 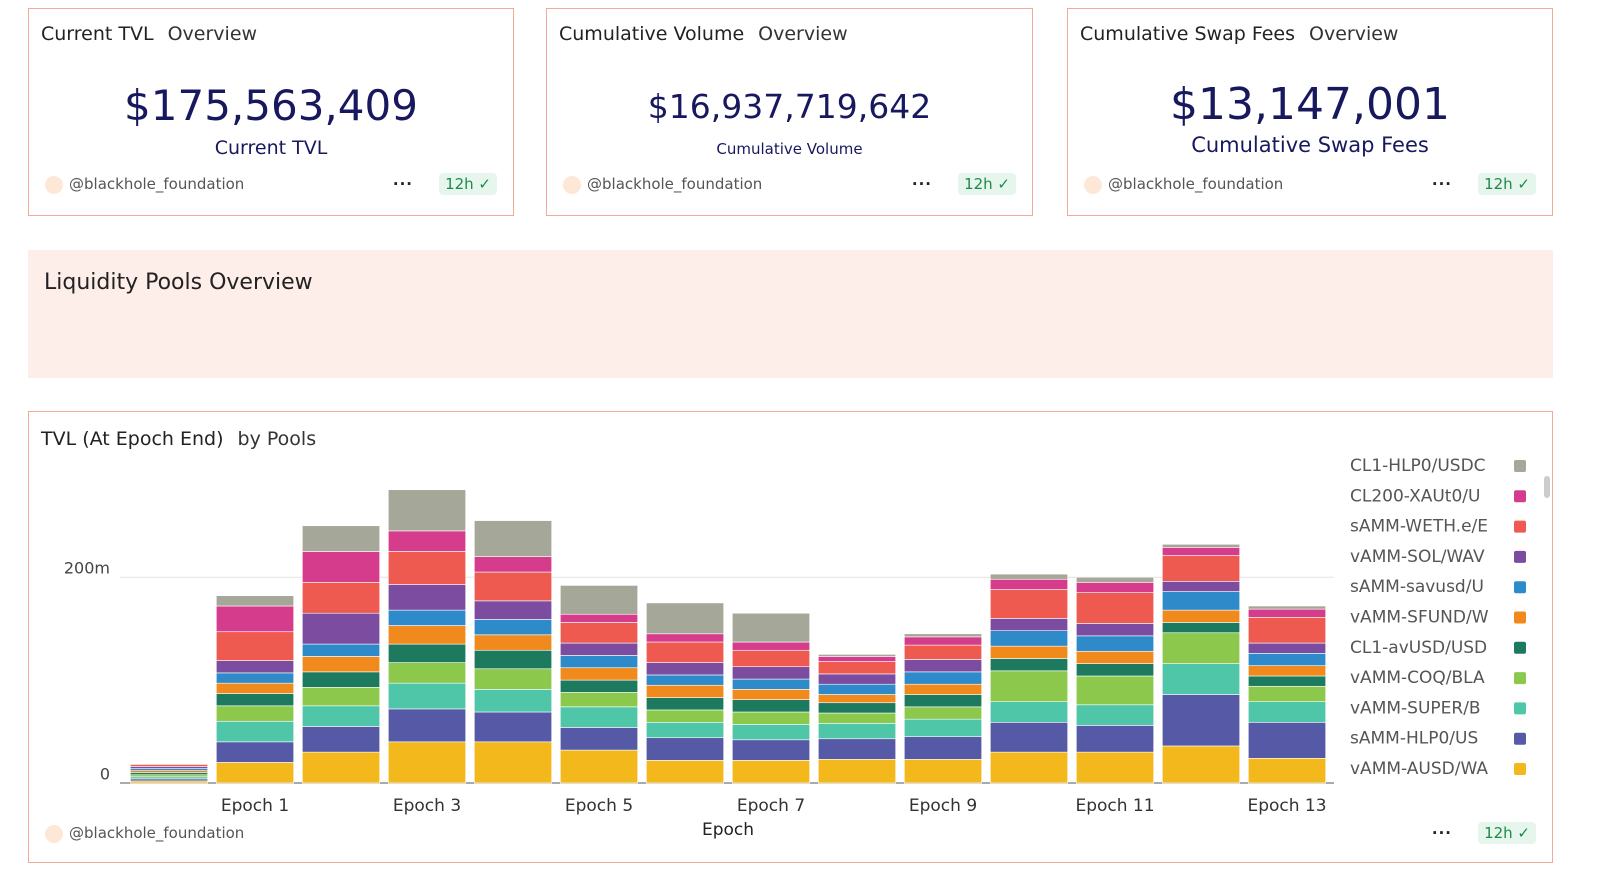 What do you see at coordinates (652, 34) in the screenshot?
I see `card-title: Cumulative Volume` at bounding box center [652, 34].